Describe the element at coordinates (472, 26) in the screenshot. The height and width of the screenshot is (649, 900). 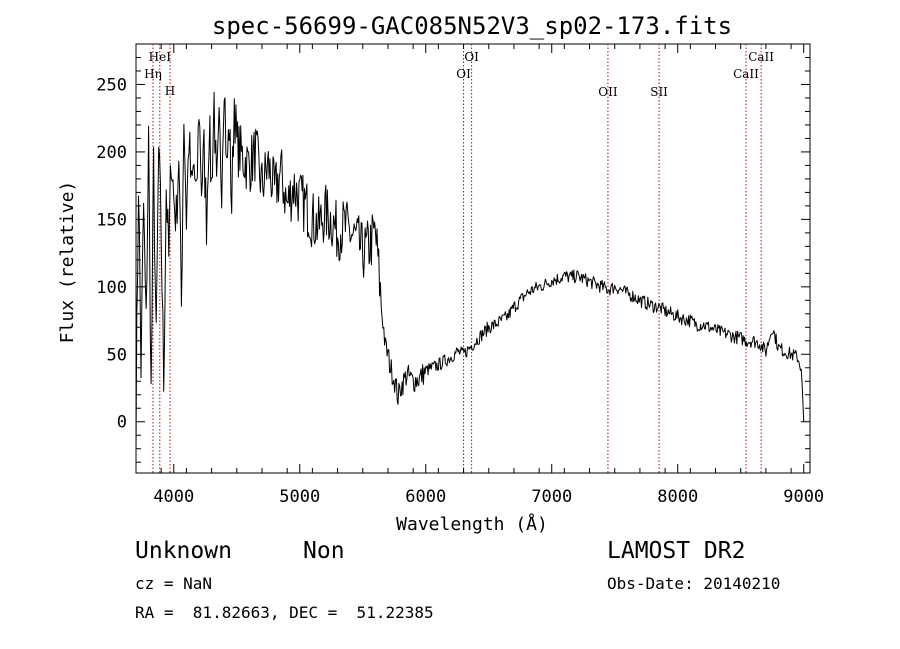
I see `chart-title: spec-56699-GAC085N52V3_sp02-173.fits` at that location.